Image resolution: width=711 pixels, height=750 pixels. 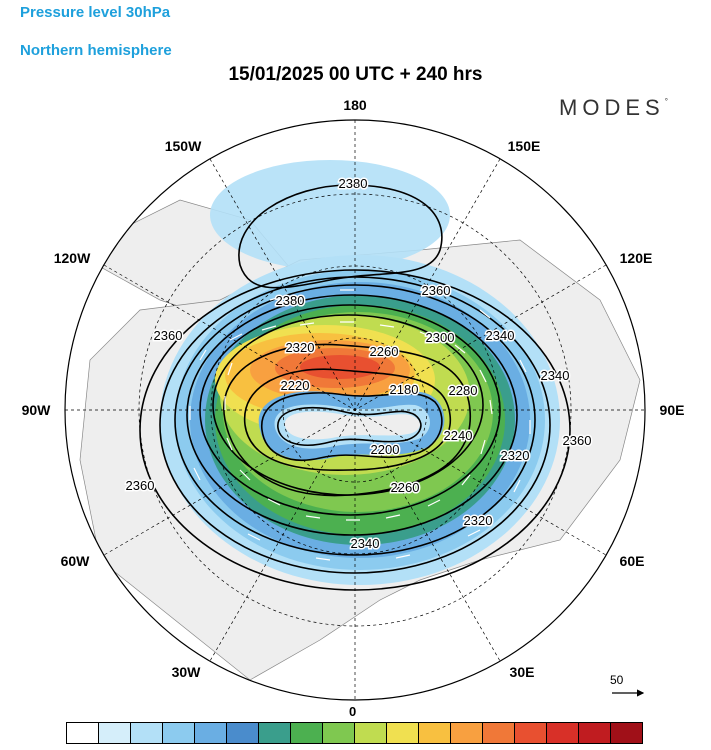 What do you see at coordinates (617, 680) in the screenshot?
I see `wind-scale-label: 50` at bounding box center [617, 680].